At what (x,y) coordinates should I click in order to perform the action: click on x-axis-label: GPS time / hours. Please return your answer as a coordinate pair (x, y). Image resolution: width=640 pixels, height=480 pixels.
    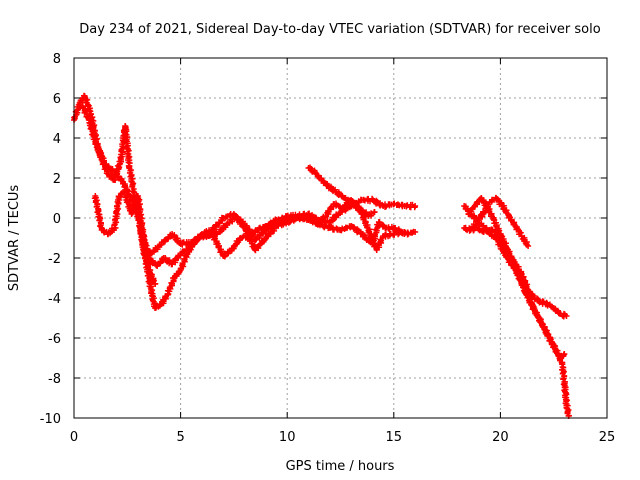
    Looking at the image, I should click on (340, 466).